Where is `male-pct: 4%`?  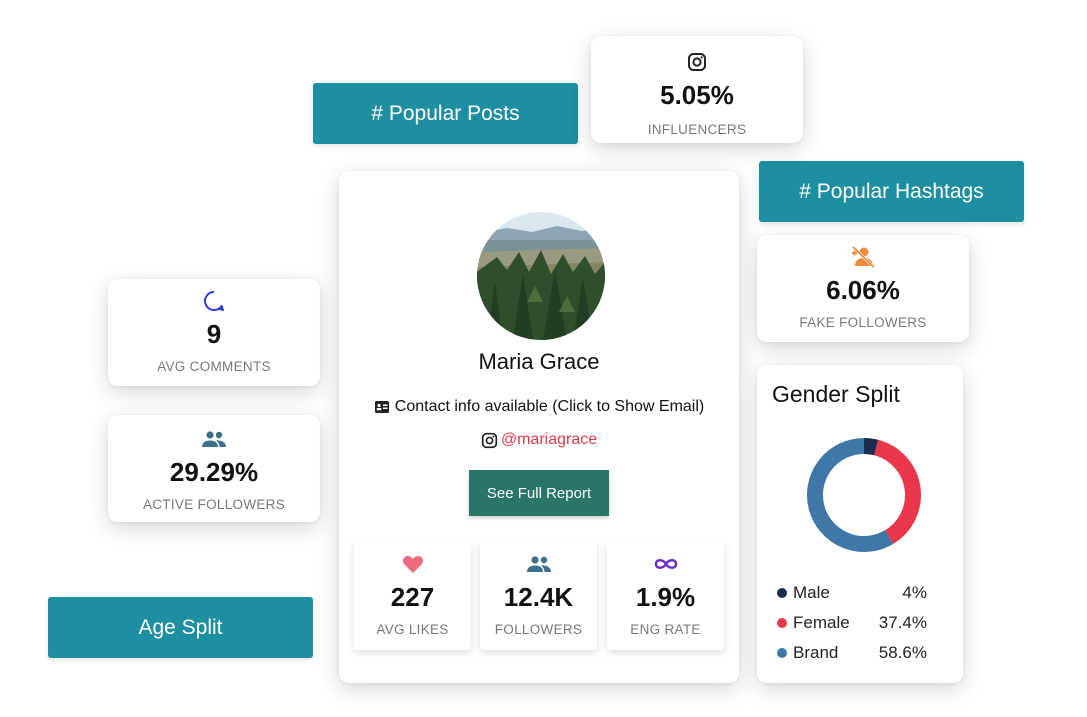
male-pct: 4% is located at coordinates (914, 592).